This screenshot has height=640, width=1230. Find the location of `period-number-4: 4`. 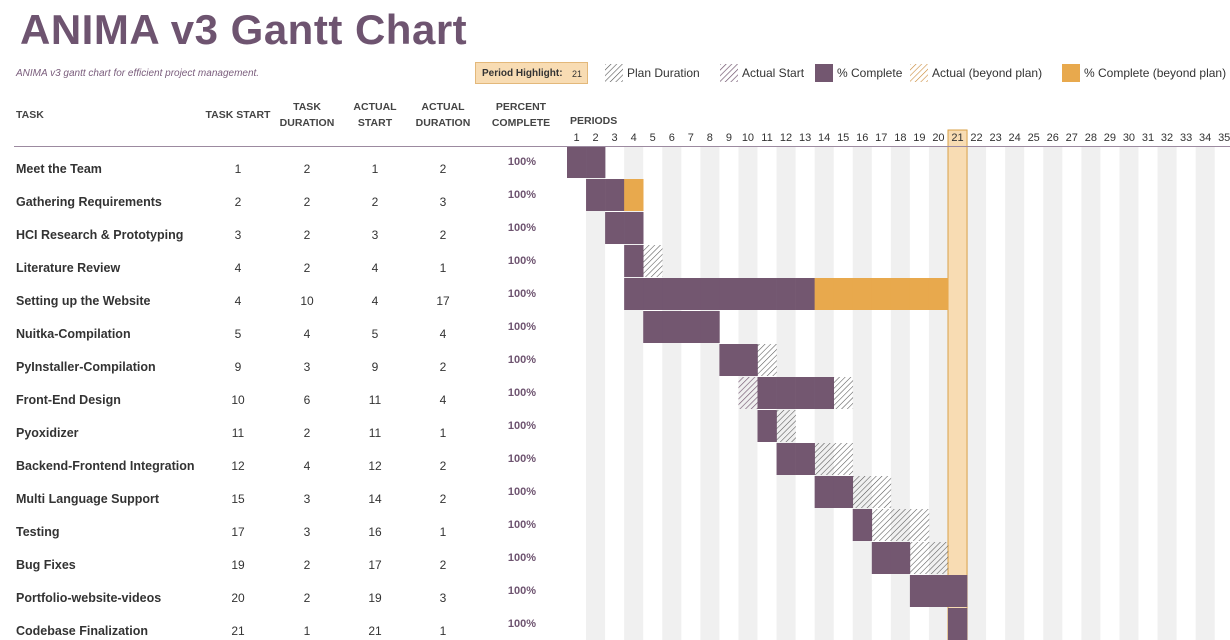

period-number-4: 4 is located at coordinates (633, 138).